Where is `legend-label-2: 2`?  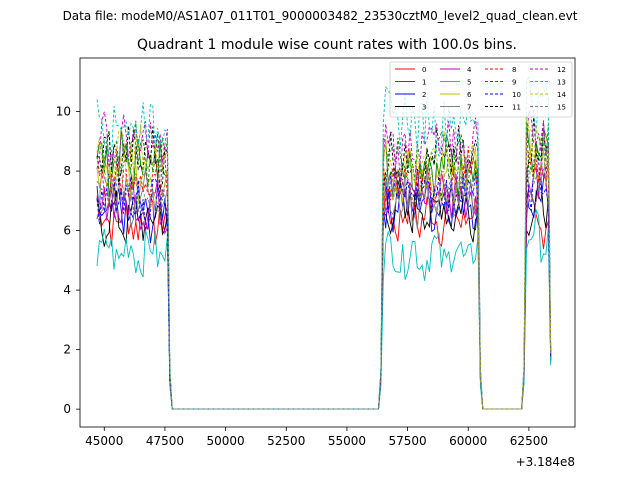 legend-label-2: 2 is located at coordinates (424, 95).